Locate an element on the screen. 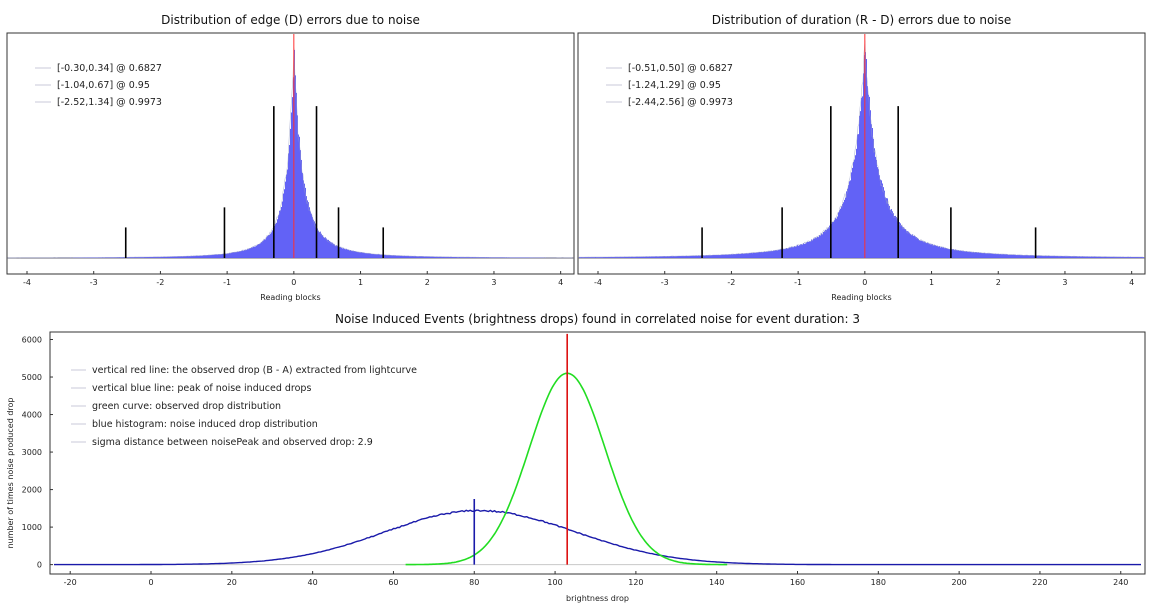  x-tick-label: 160 is located at coordinates (797, 582).